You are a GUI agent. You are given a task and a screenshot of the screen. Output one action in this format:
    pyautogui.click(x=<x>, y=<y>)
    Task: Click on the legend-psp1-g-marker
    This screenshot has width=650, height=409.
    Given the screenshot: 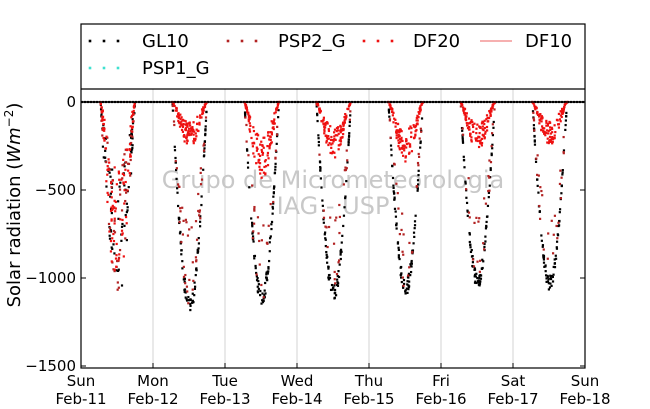 What is the action you would take?
    pyautogui.click(x=118, y=68)
    